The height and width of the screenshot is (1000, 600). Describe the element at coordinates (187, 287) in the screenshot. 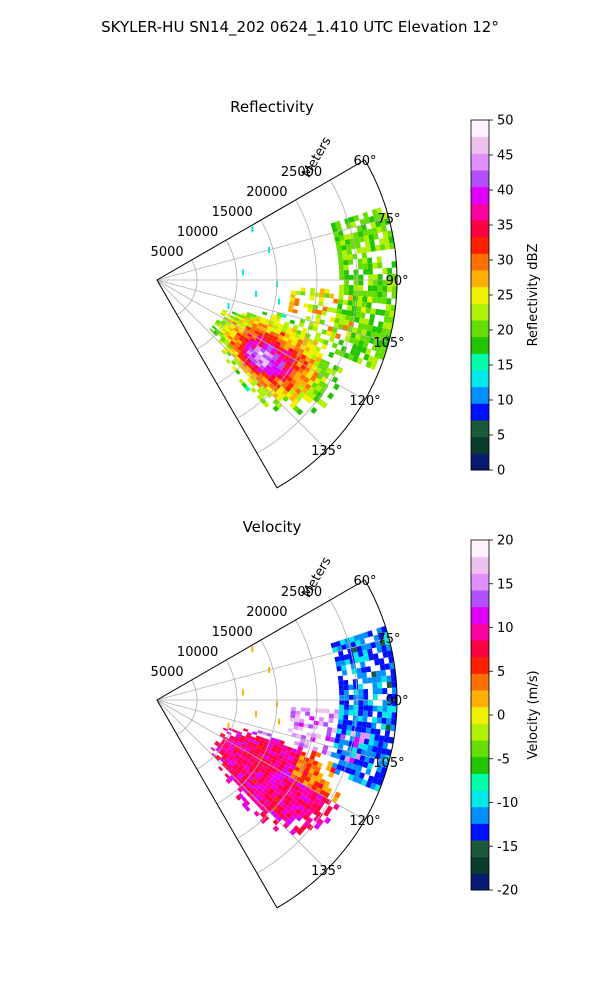

I see `range-ring` at that location.